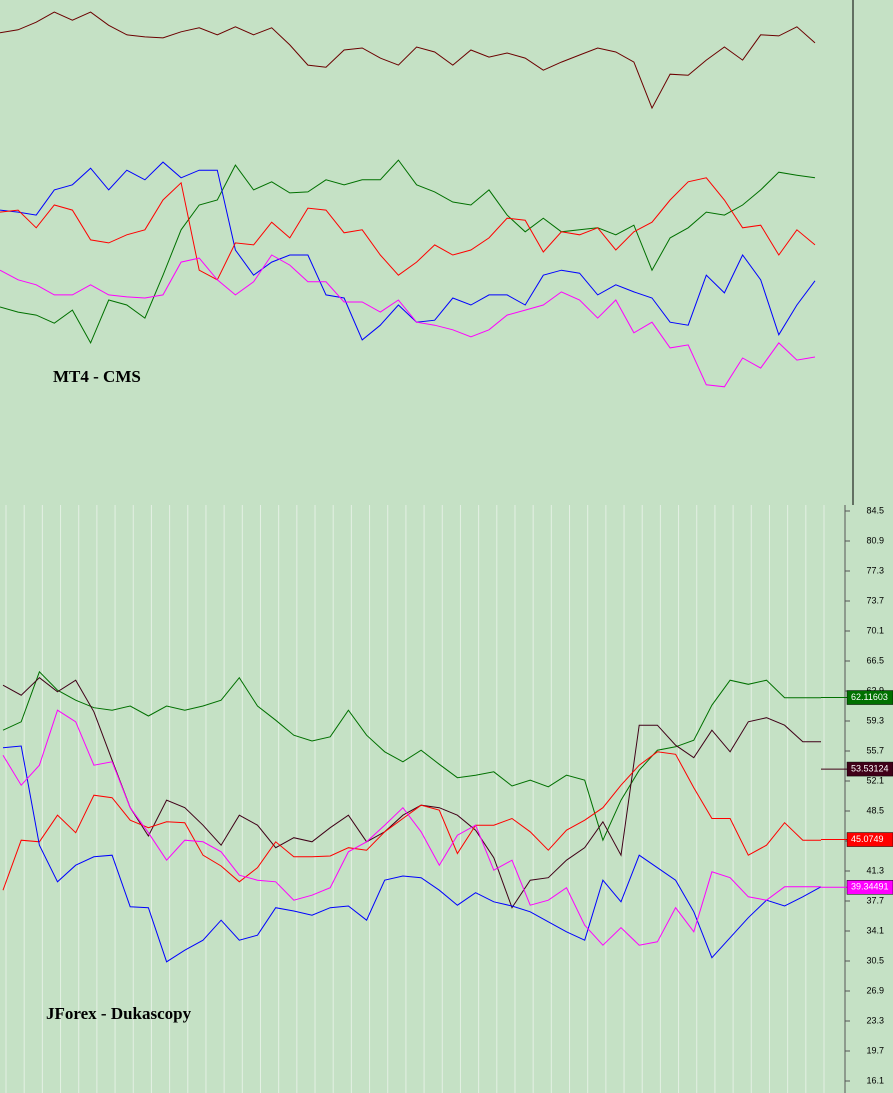  I want to click on y-tick-label: 52.1, so click(875, 780).